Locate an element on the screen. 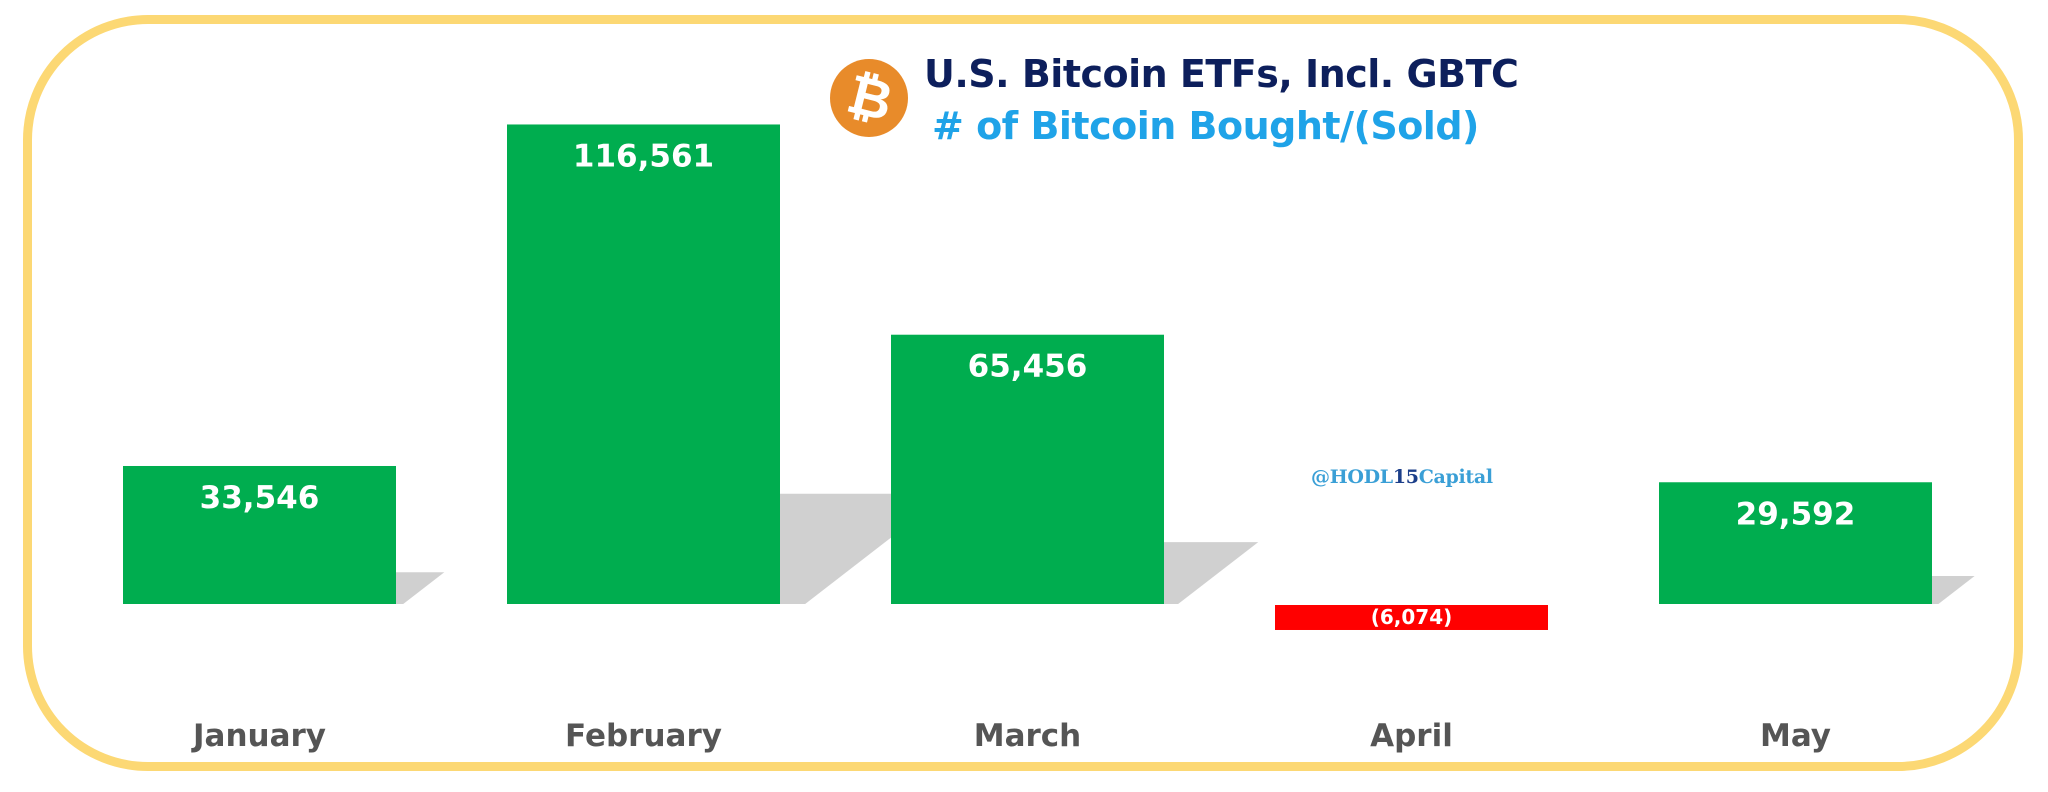 The image size is (2048, 792). chart-title: U.S. Bitcoin ETFs, Incl. GBTC is located at coordinates (1221, 74).